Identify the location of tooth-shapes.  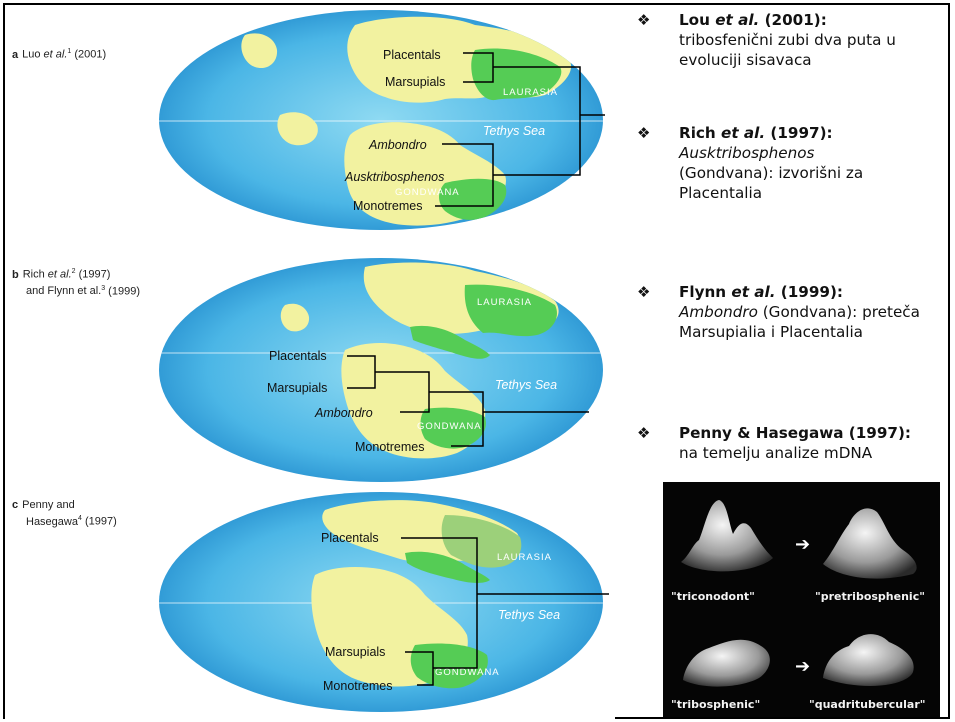
(799, 593).